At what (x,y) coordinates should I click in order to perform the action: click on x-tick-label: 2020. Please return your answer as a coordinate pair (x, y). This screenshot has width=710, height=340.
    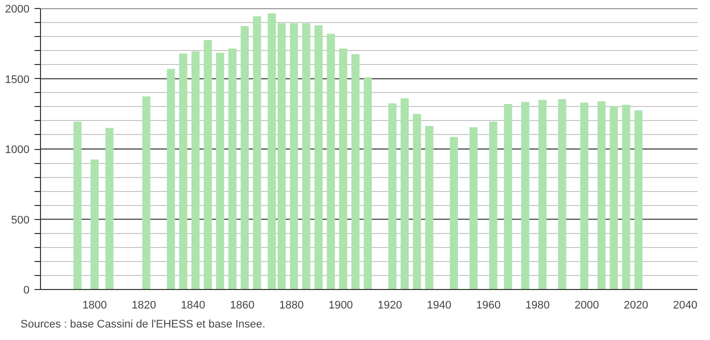
    Looking at the image, I should click on (636, 306).